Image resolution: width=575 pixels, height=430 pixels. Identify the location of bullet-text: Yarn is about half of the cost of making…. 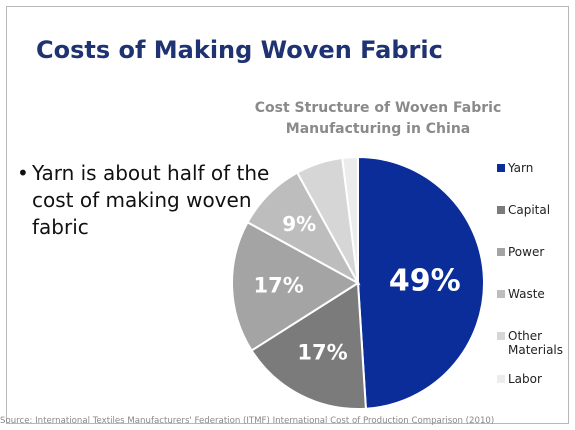
(151, 200).